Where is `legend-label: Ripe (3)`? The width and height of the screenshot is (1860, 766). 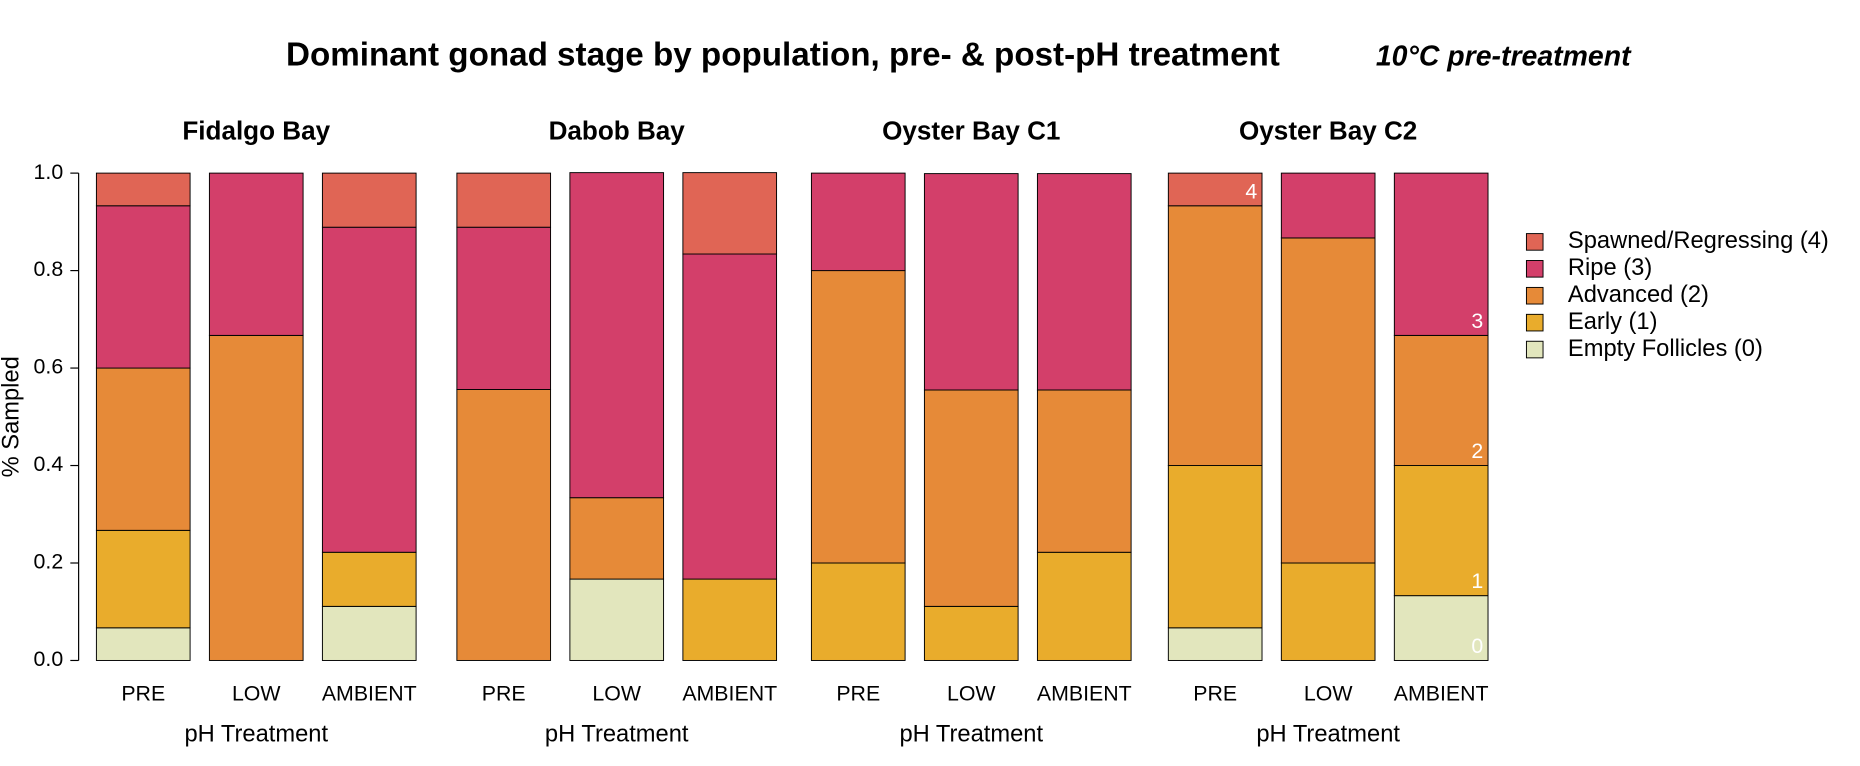 legend-label: Ripe (3) is located at coordinates (1610, 268).